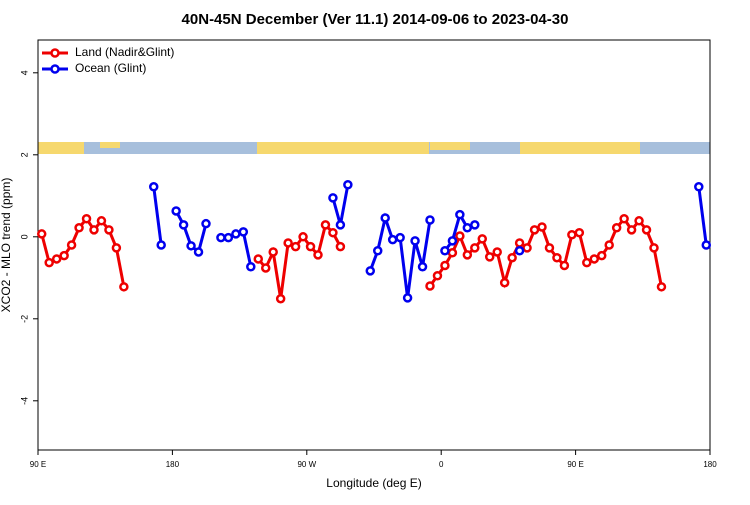 The height and width of the screenshot is (505, 750). I want to click on legend-label: Land (Nadir&Glint), so click(124, 52).